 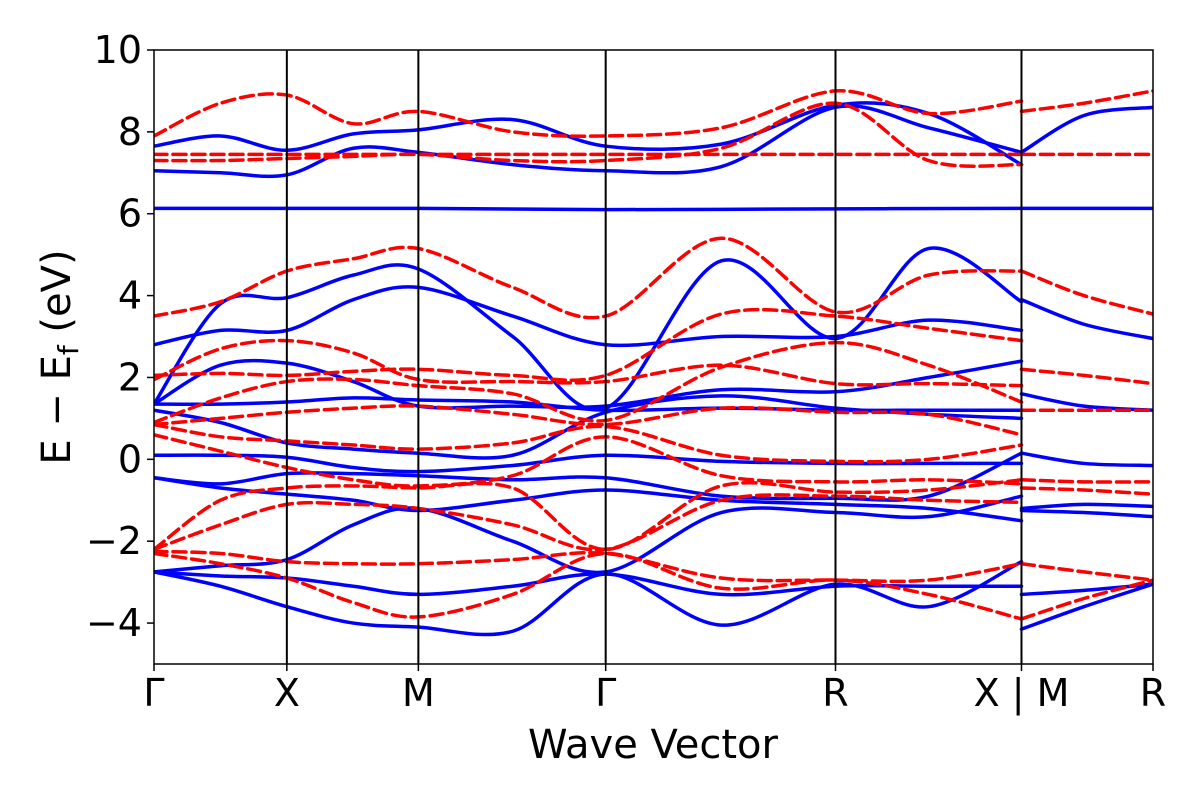 I want to click on y-axis-title-main: E − E, so click(x=57, y=410).